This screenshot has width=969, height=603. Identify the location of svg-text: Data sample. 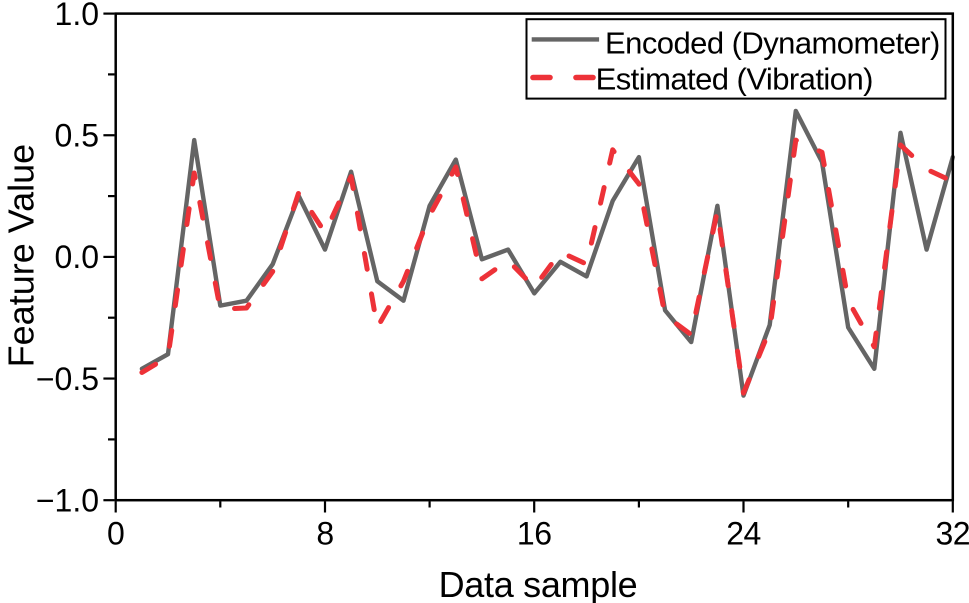
(538, 583).